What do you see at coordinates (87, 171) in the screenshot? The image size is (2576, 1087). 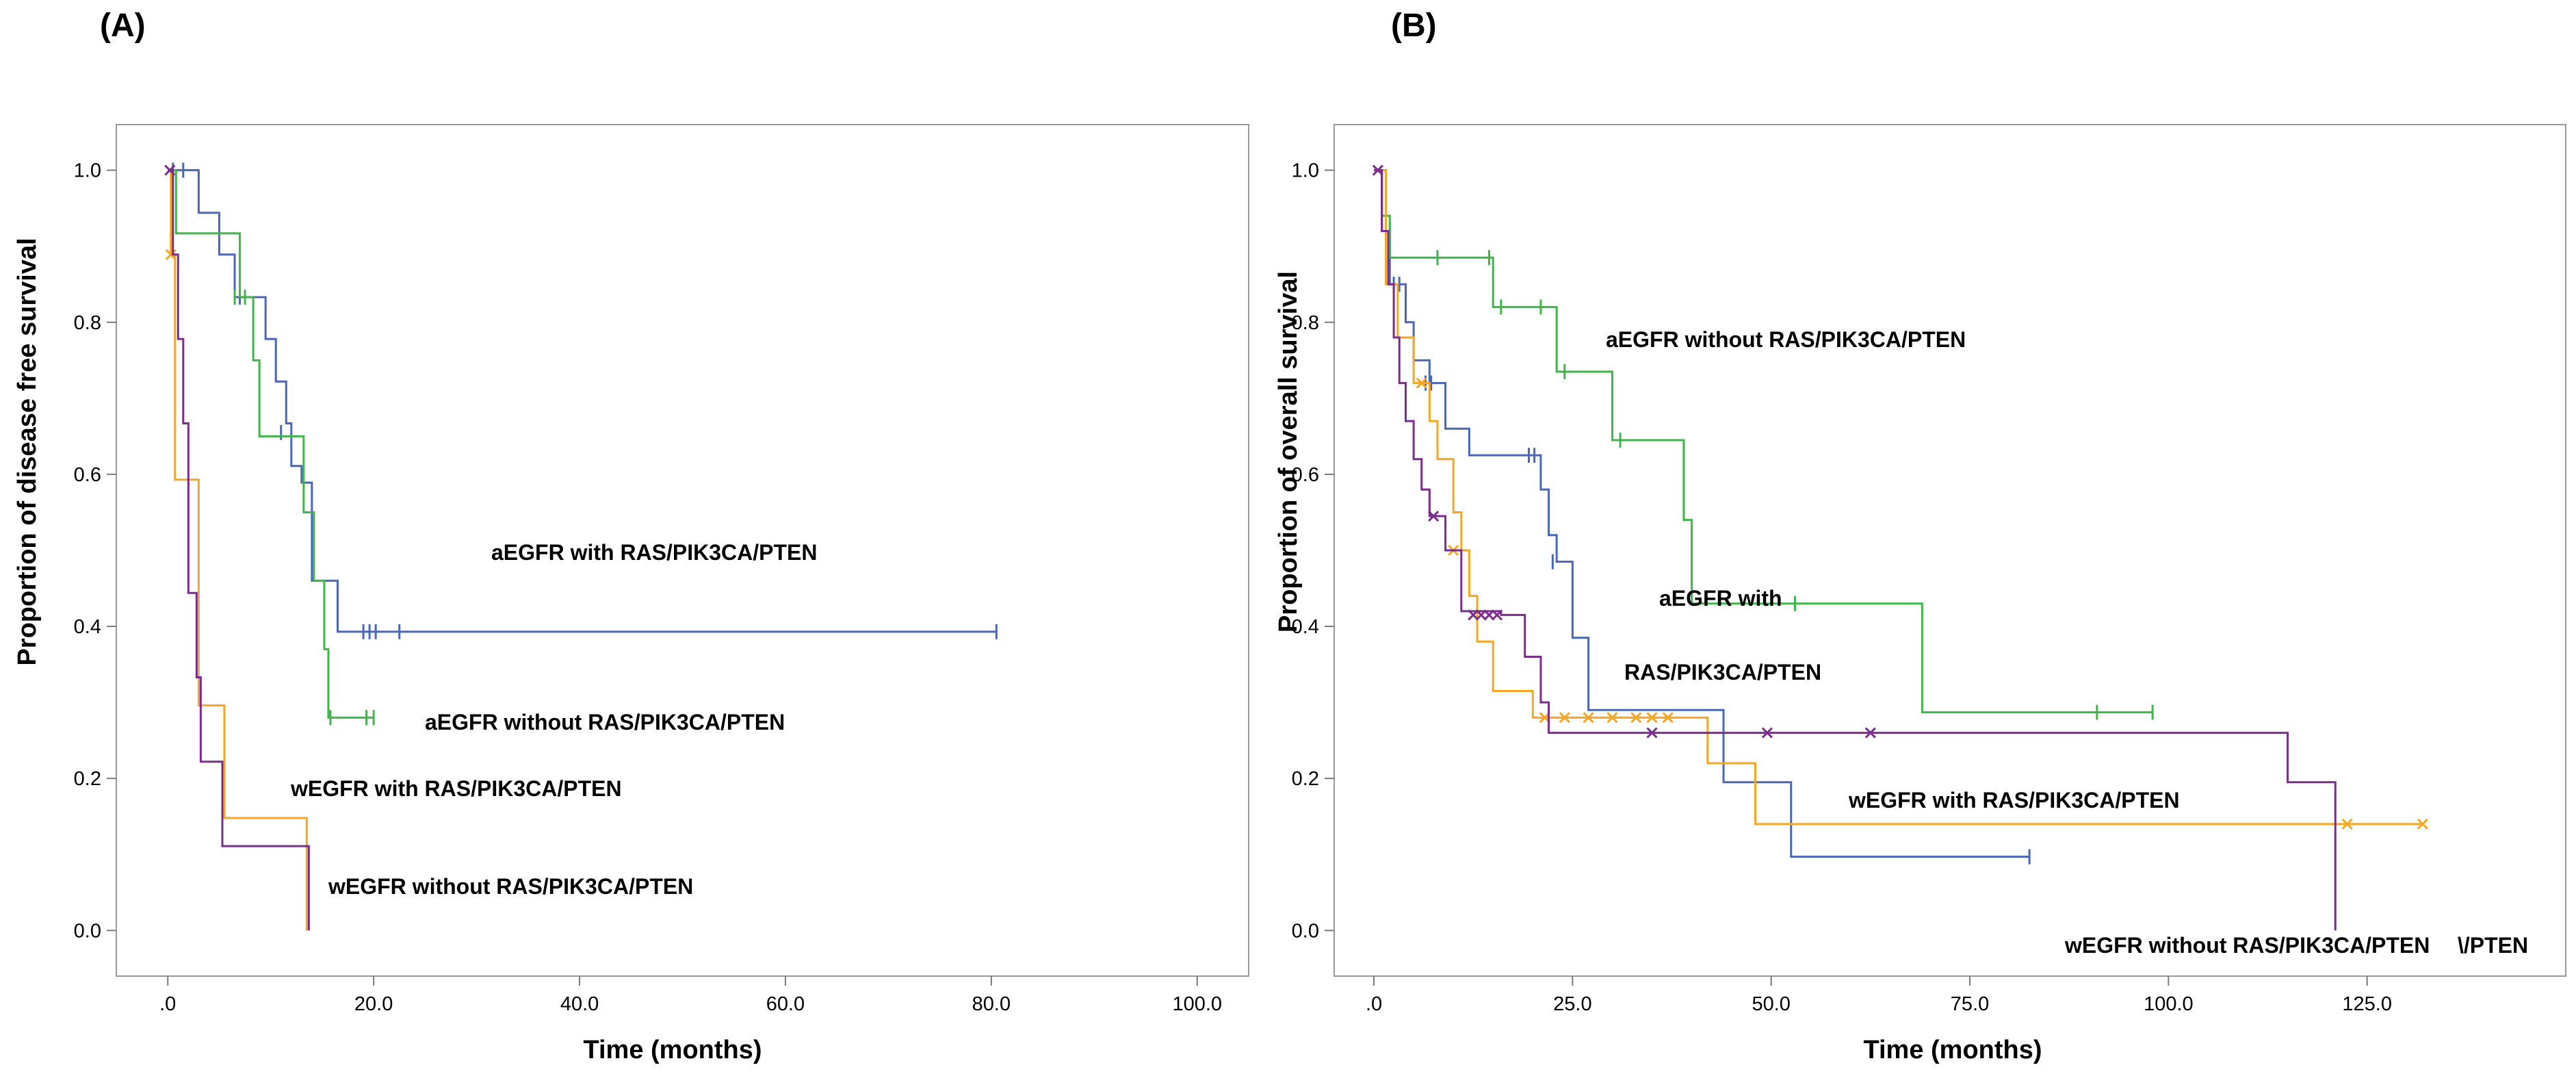 I see `panel-a-y-tick-label: 1.0` at bounding box center [87, 171].